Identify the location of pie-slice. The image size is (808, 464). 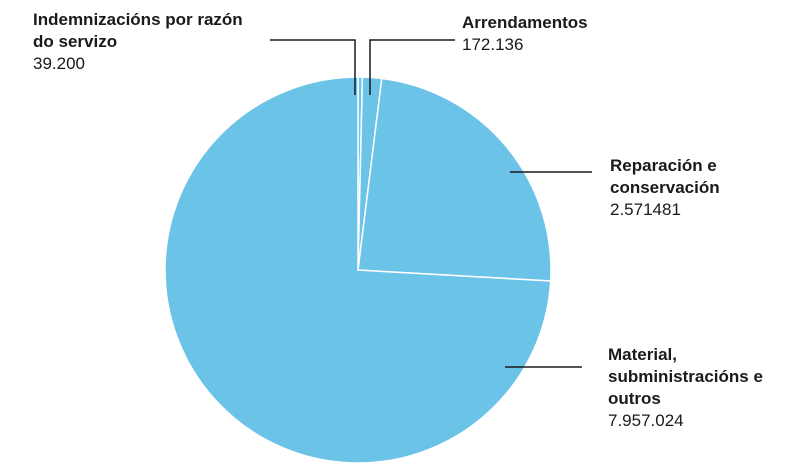
(454, 179).